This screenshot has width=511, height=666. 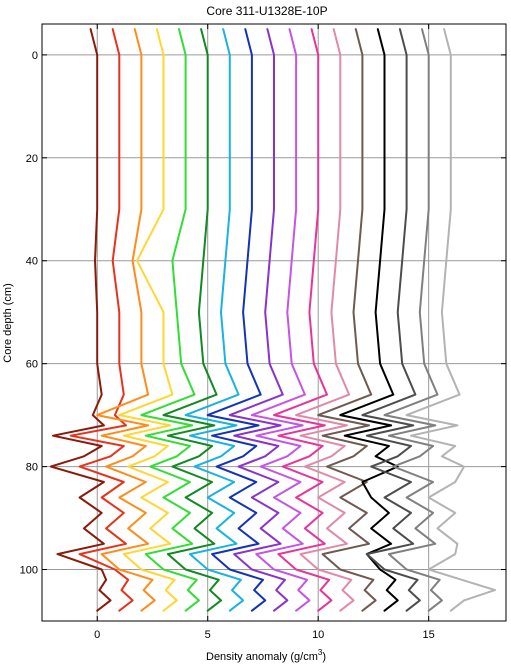 I want to click on x-tick-label-1: 5, so click(x=208, y=635).